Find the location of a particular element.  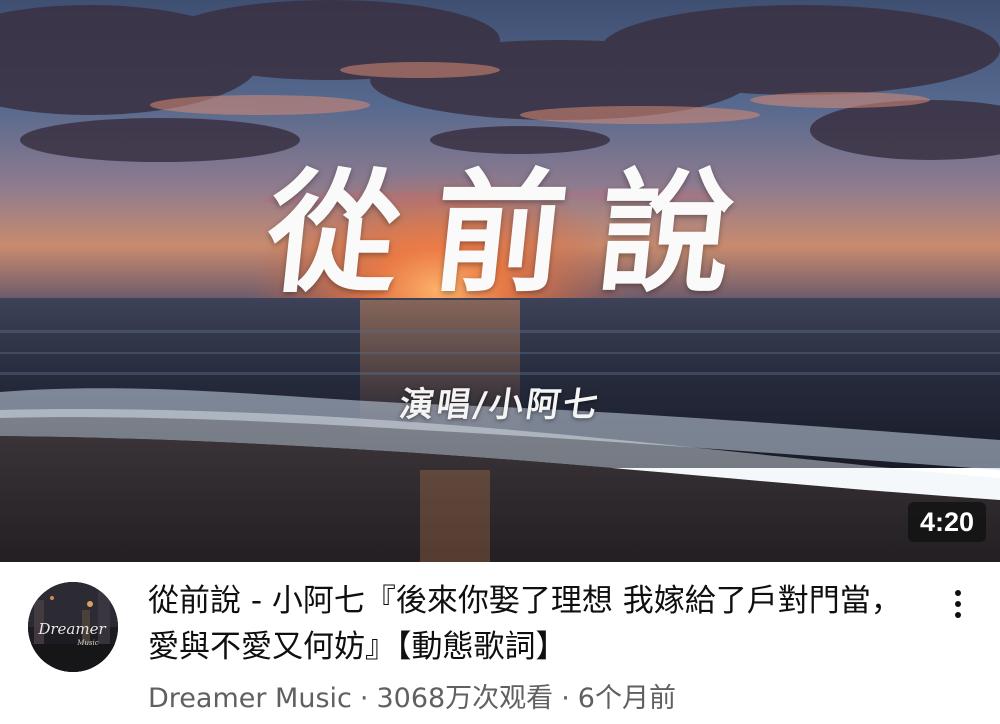

channel-avatar: Dreamer Music is located at coordinates (73, 627).